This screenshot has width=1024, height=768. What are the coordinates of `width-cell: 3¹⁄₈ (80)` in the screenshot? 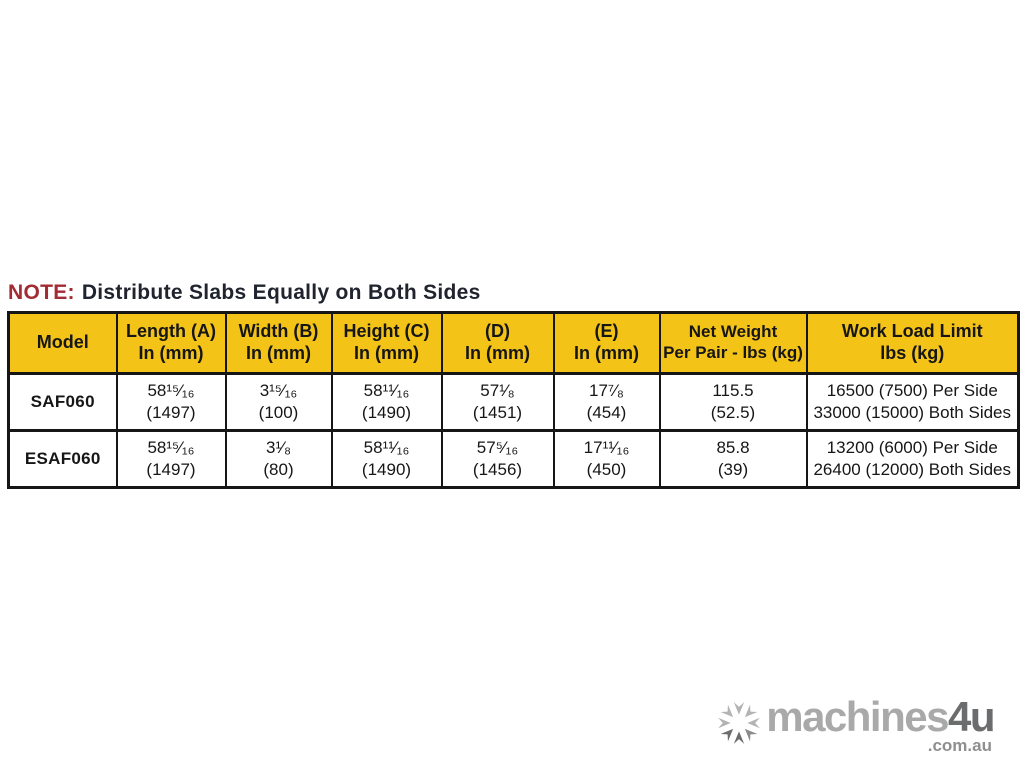 It's located at (278, 459).